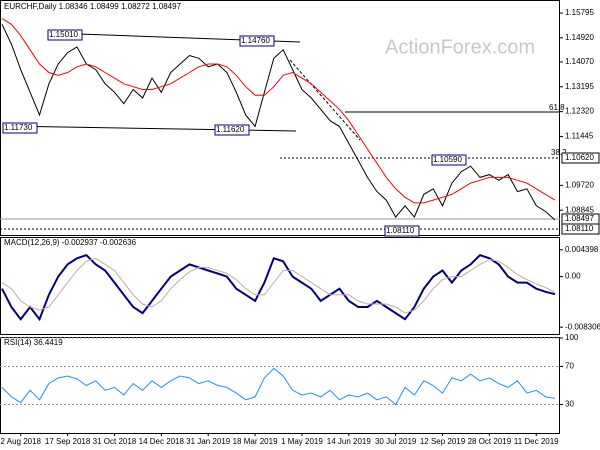 This screenshot has width=600, height=450. What do you see at coordinates (582, 249) in the screenshot?
I see `y-tick-label: 0.004398` at bounding box center [582, 249].